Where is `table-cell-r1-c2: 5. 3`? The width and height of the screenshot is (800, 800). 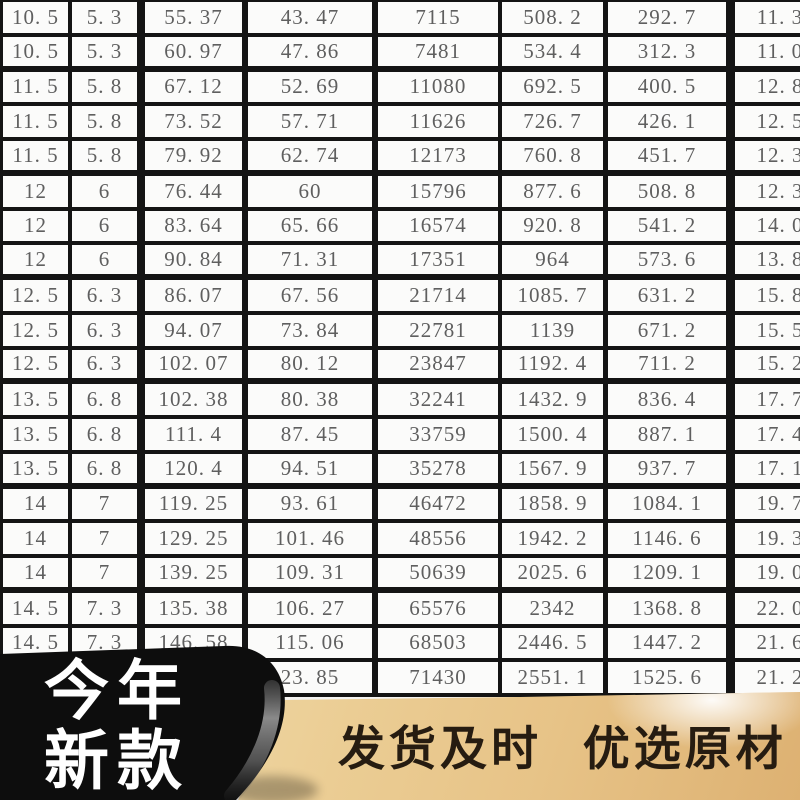 table-cell-r1-c2: 5. 3 is located at coordinates (108, 19).